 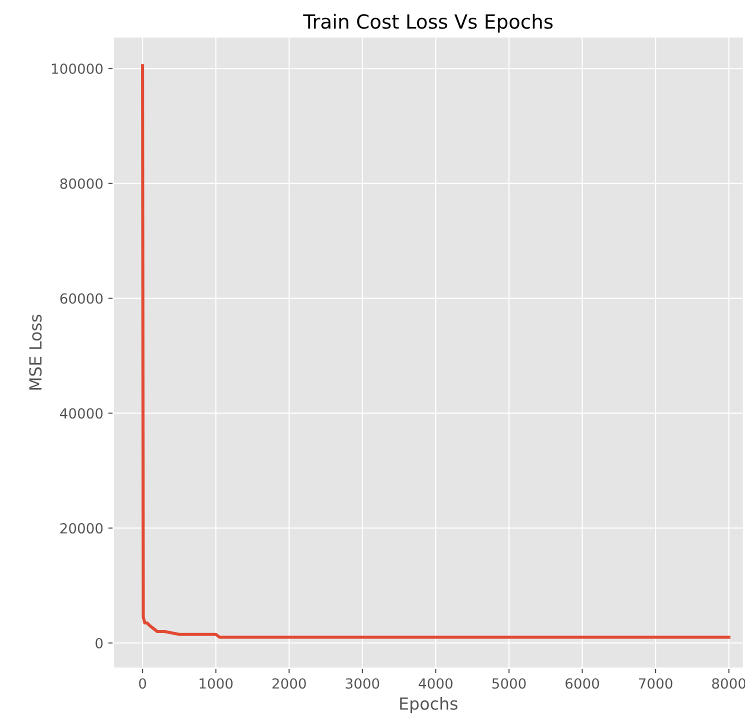 I want to click on x-tick-label: 2000, so click(x=289, y=683).